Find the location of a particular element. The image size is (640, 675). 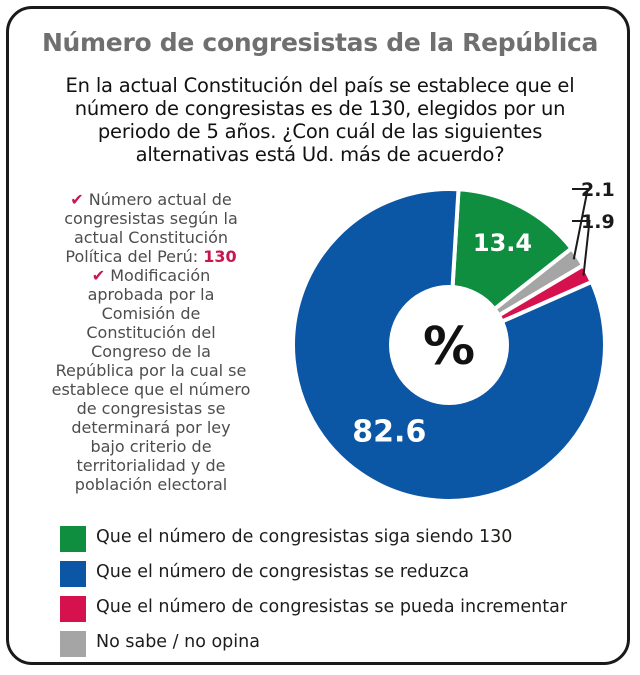

chart-title: Número de congresistas de la República is located at coordinates (320, 42).